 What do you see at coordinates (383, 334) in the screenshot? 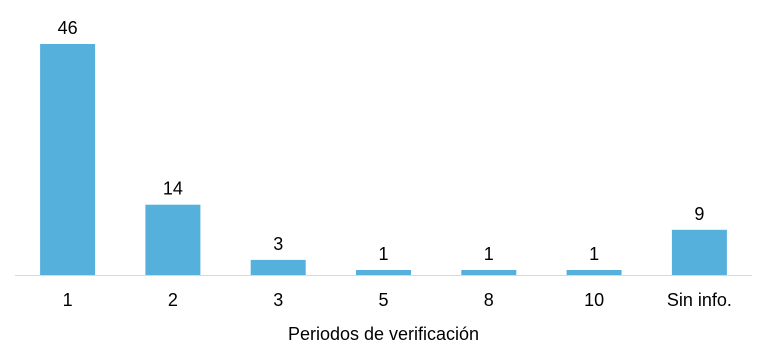
I see `x-axis-title: Periodos de verificación` at bounding box center [383, 334].